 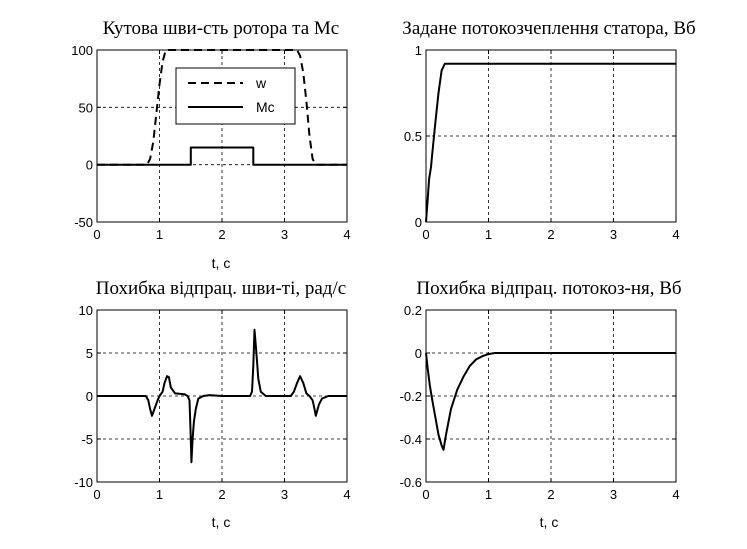 What do you see at coordinates (83, 222) in the screenshot?
I see `y-tick-label: -50` at bounding box center [83, 222].